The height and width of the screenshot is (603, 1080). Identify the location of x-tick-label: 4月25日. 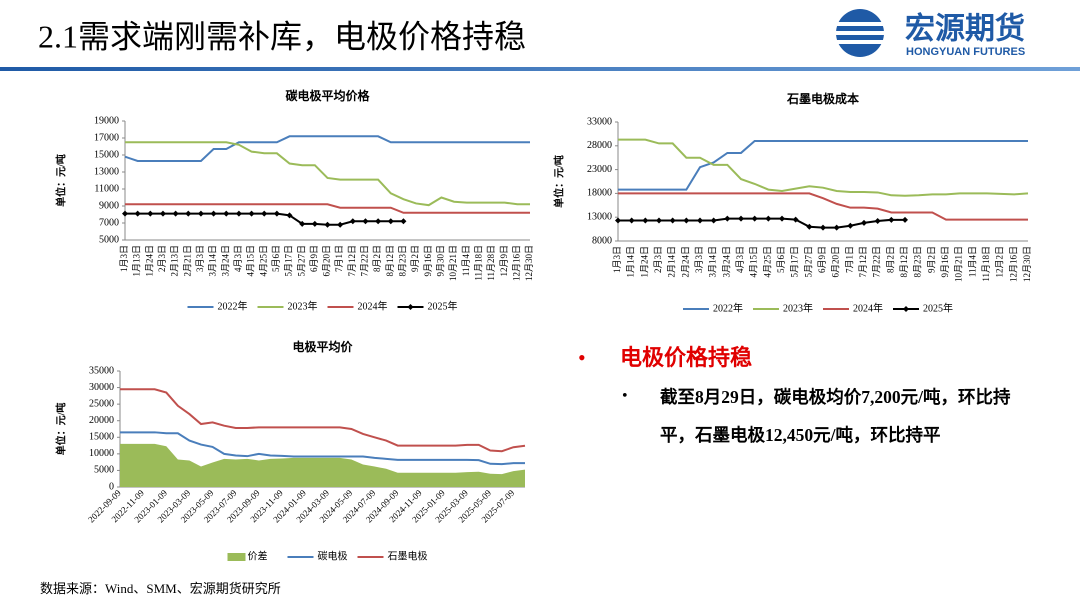
(767, 262).